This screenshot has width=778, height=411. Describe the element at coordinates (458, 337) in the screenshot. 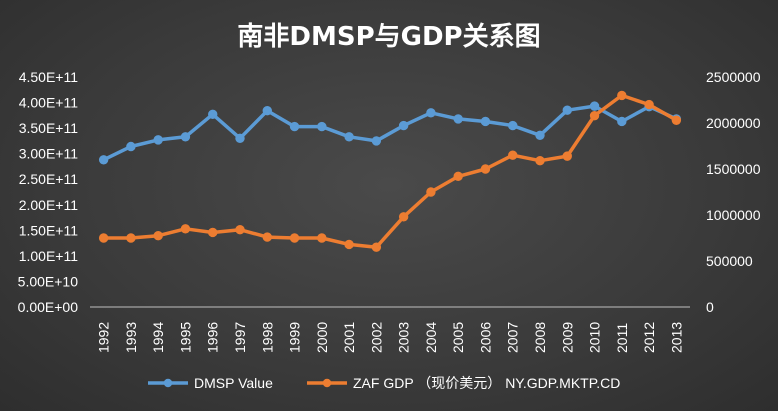

I see `x-tick-label: 2005` at that location.